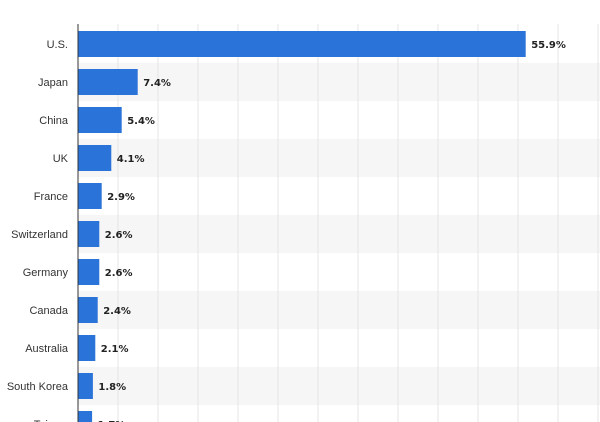  What do you see at coordinates (121, 197) in the screenshot?
I see `value-label: 2.9%` at bounding box center [121, 197].